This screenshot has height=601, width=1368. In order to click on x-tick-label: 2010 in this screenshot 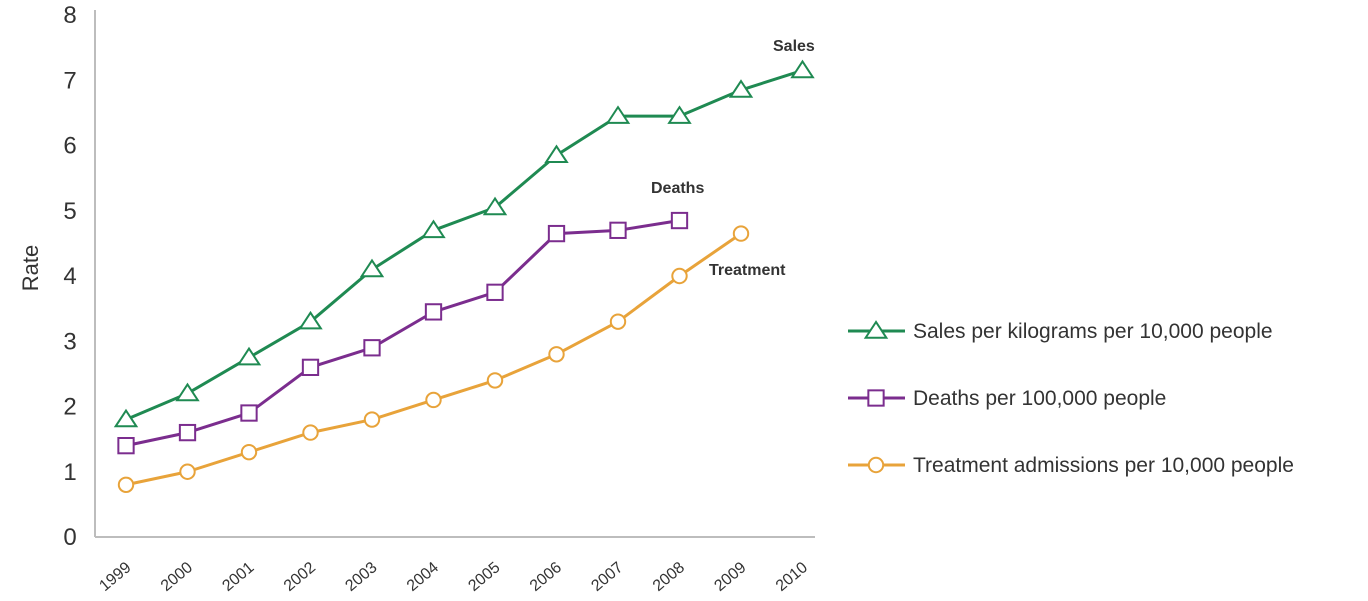, I will do `click(792, 577)`.